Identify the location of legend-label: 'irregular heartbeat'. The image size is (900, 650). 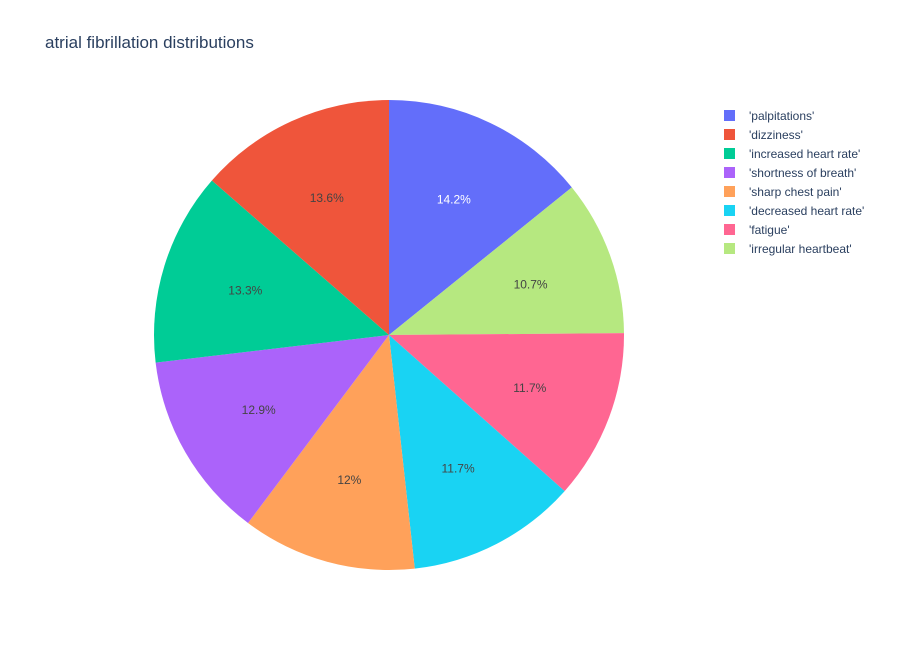
(800, 248).